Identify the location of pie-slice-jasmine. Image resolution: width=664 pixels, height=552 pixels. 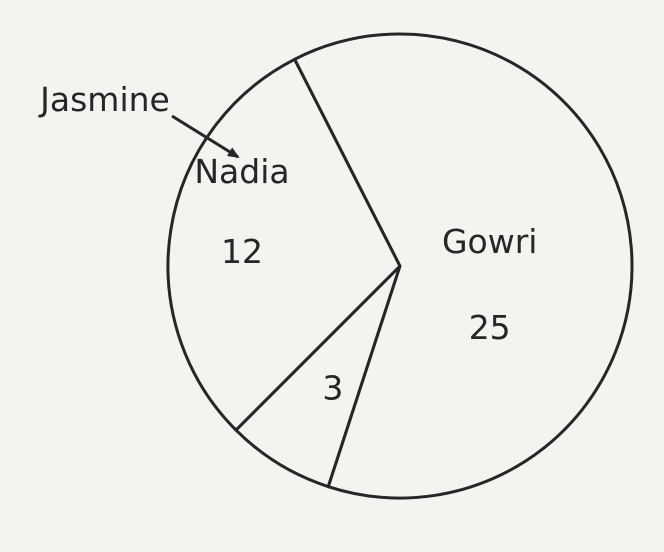
(318, 376).